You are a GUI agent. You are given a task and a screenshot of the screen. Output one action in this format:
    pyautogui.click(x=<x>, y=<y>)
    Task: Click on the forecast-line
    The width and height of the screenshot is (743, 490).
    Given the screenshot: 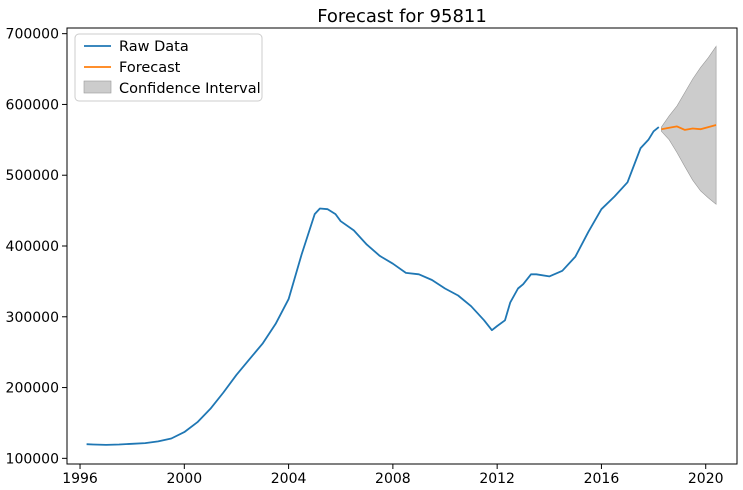 What is the action you would take?
    pyautogui.click(x=689, y=127)
    